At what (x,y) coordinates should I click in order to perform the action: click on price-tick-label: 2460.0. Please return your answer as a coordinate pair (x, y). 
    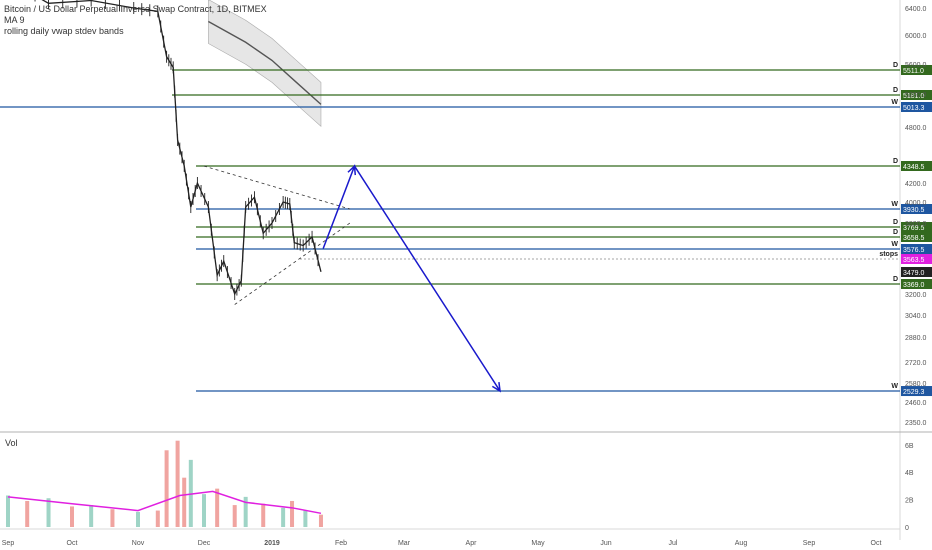
    Looking at the image, I should click on (916, 403).